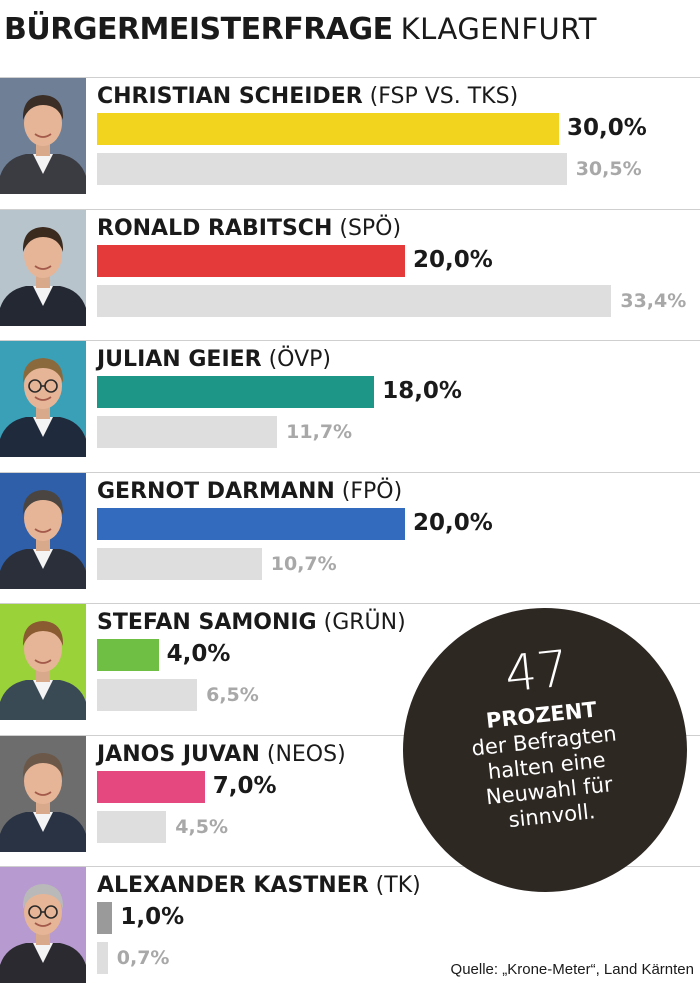 The width and height of the screenshot is (700, 999). I want to click on candidate-party: (TK), so click(398, 885).